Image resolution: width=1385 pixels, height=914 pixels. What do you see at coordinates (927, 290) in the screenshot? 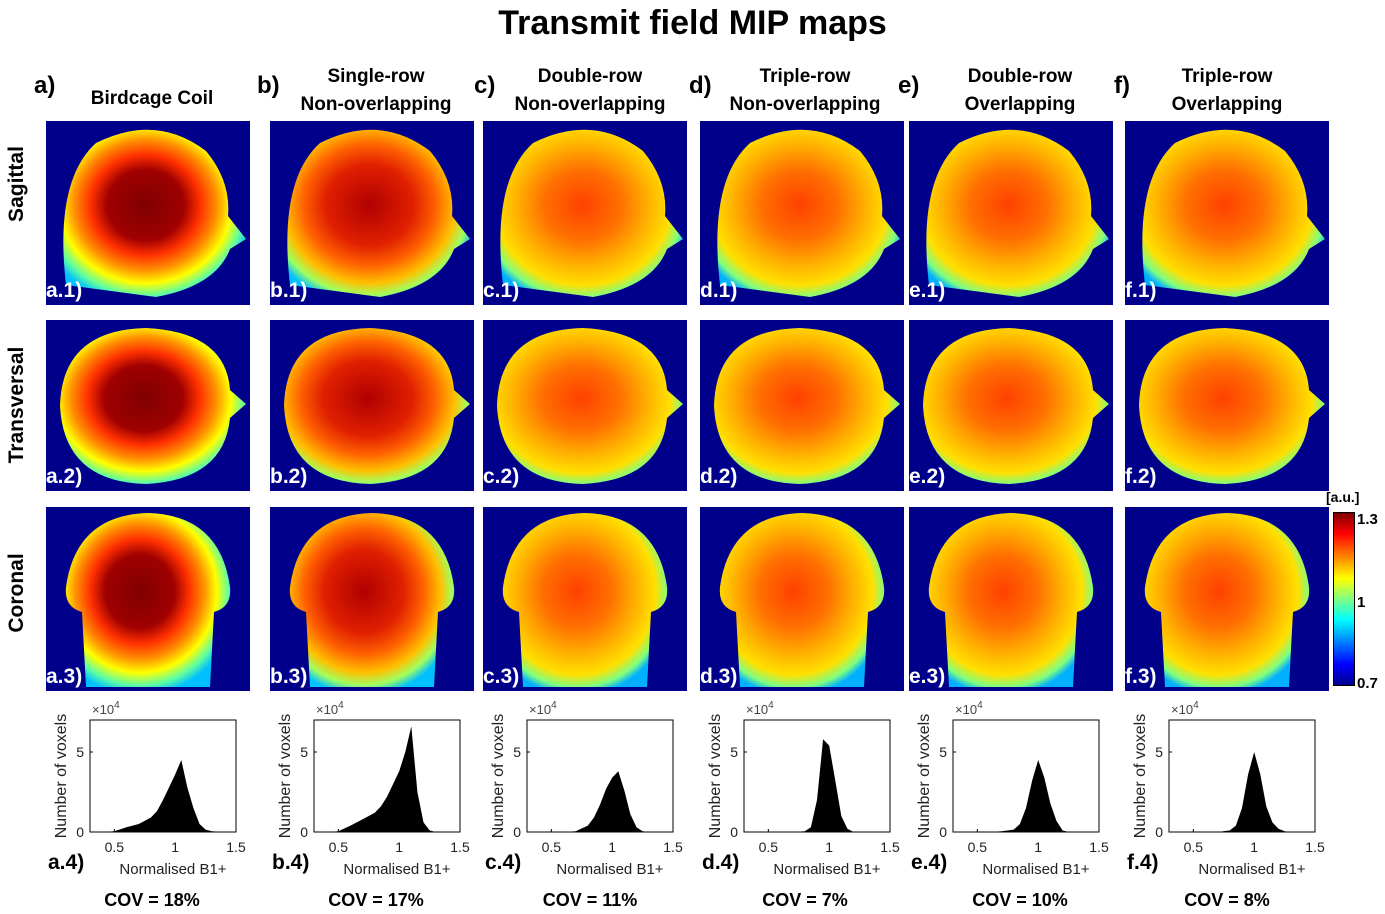
I see `panel-label: e.1)` at bounding box center [927, 290].